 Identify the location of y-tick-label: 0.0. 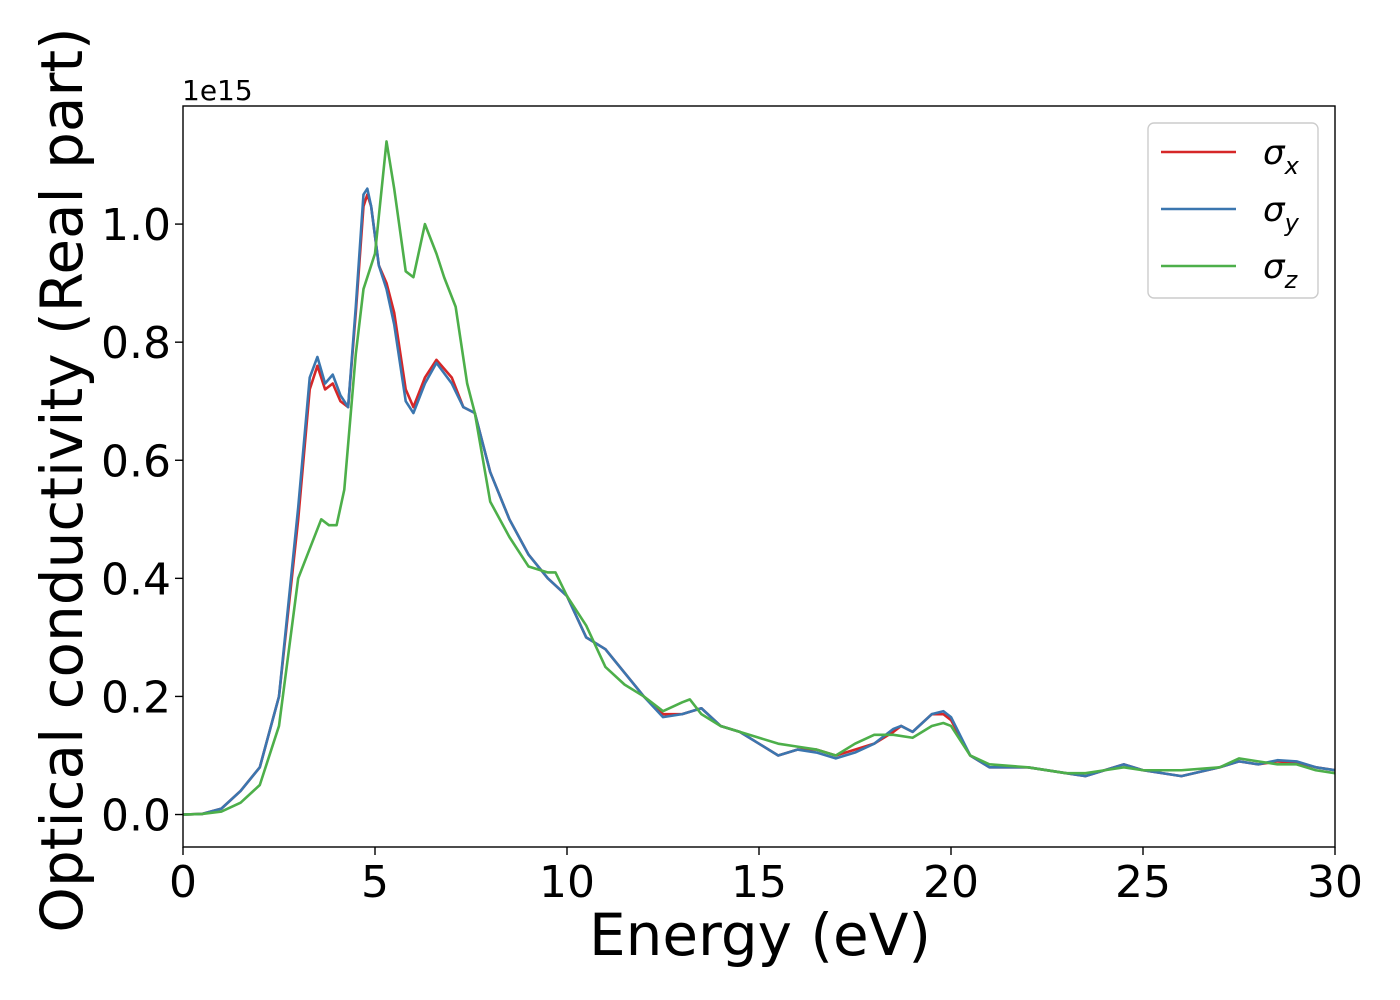
(136, 816).